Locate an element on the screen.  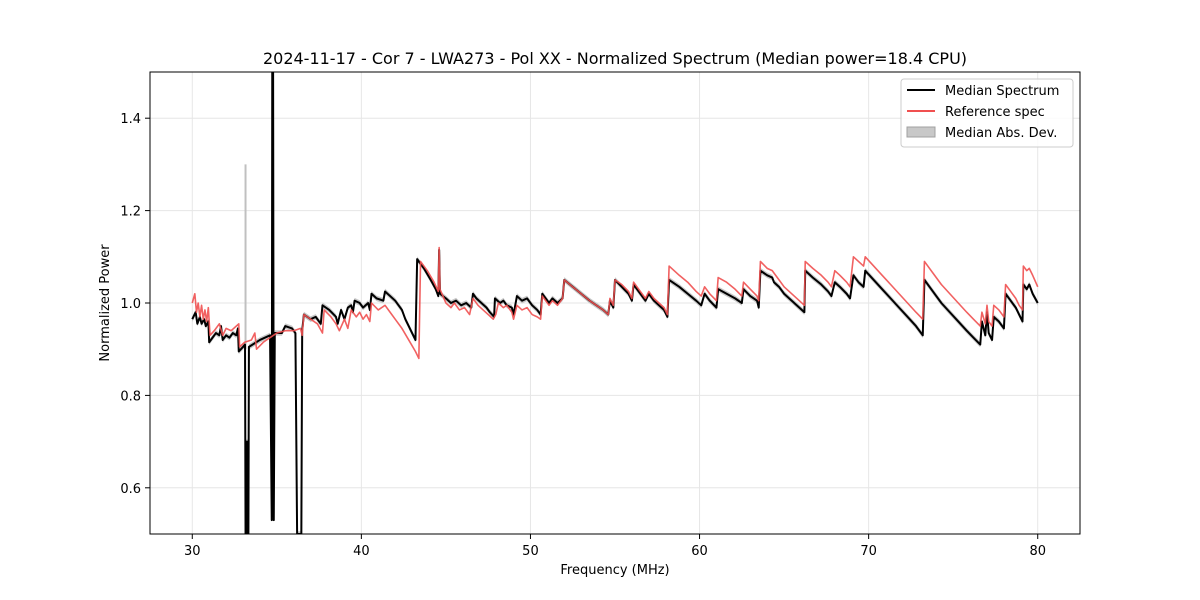
legend-label-median-spectrum: Median Spectrum is located at coordinates (1002, 91).